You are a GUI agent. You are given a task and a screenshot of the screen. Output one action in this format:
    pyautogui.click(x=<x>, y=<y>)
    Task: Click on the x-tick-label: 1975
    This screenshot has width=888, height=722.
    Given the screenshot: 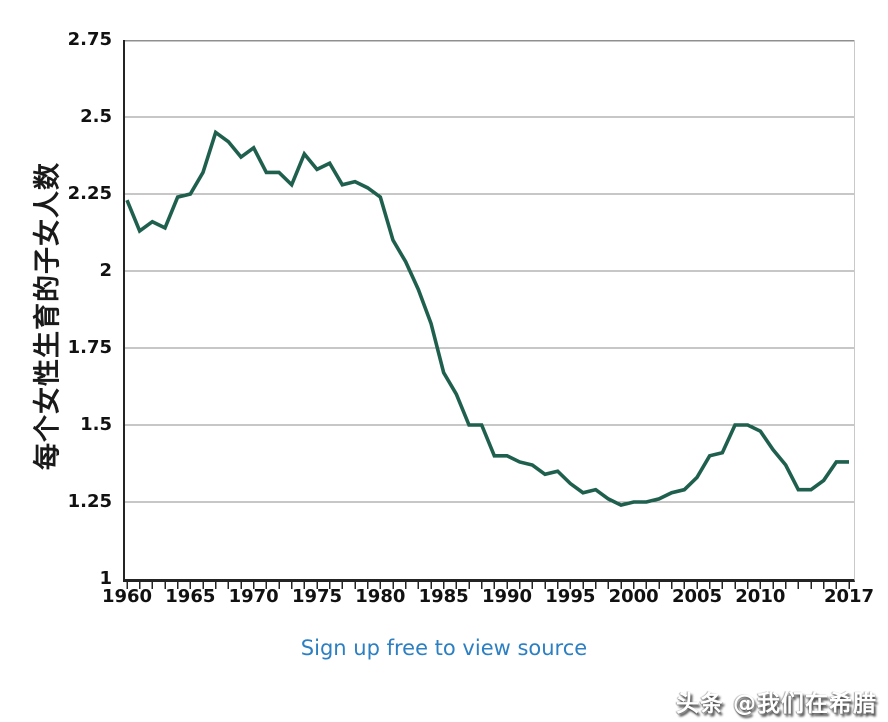 What is the action you would take?
    pyautogui.click(x=317, y=596)
    